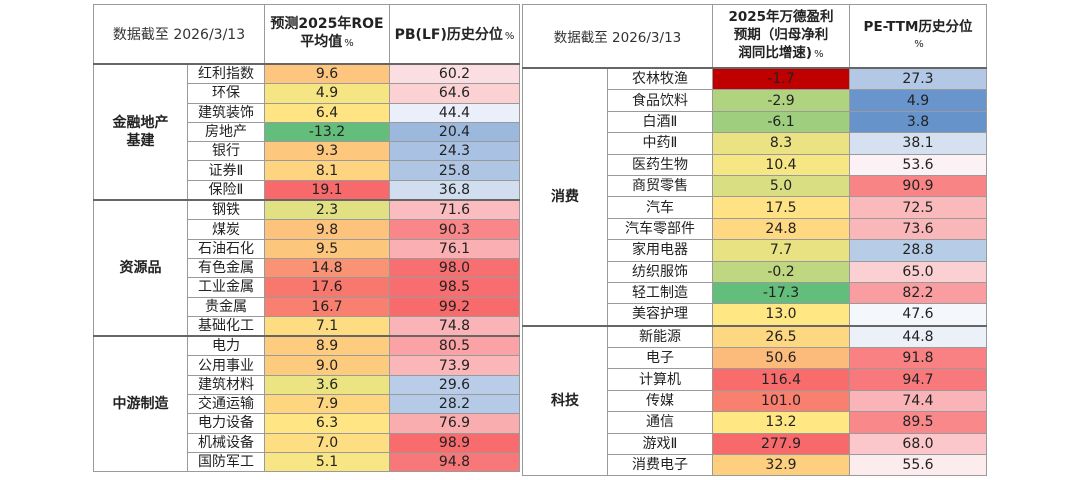 The width and height of the screenshot is (1080, 480). What do you see at coordinates (307, 170) in the screenshot?
I see `left-row: 证券Ⅱ 8.1 25.8` at bounding box center [307, 170].